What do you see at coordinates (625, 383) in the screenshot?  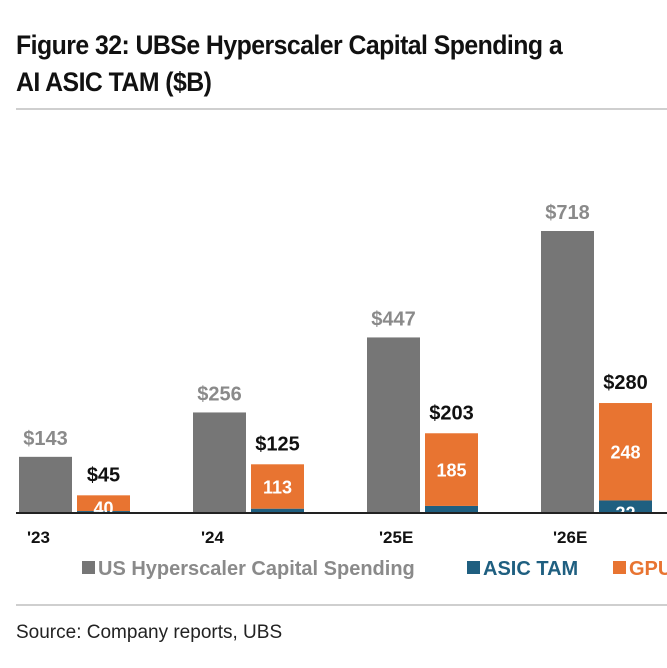 I see `label-total: $280` at bounding box center [625, 383].